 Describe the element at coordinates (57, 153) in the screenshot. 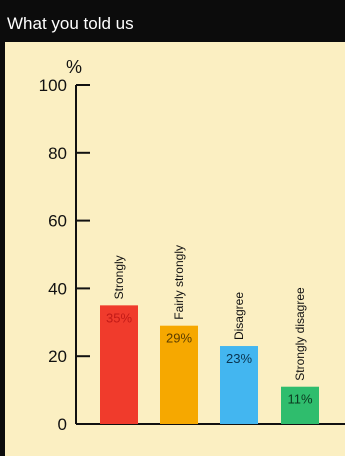

I see `y-tick-label: 80` at that location.